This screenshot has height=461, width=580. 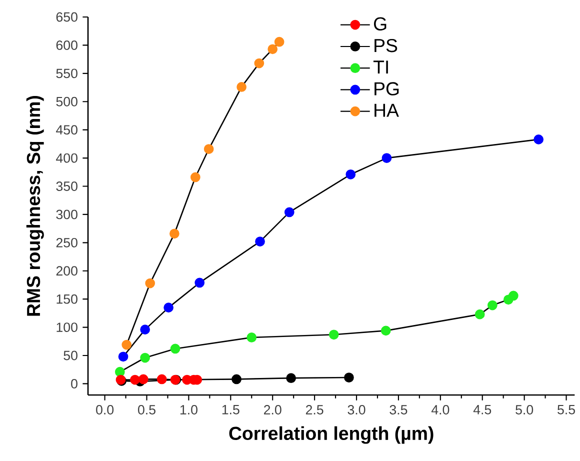 I want to click on x-tick-label: 1.5, so click(x=231, y=409).